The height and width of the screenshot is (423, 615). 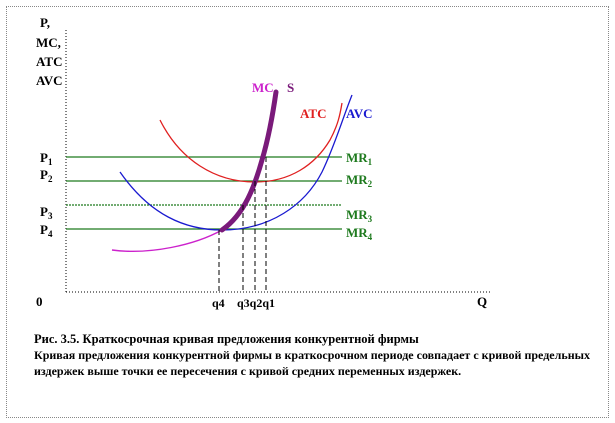 I want to click on x-axis-label: Q, so click(x=482, y=301).